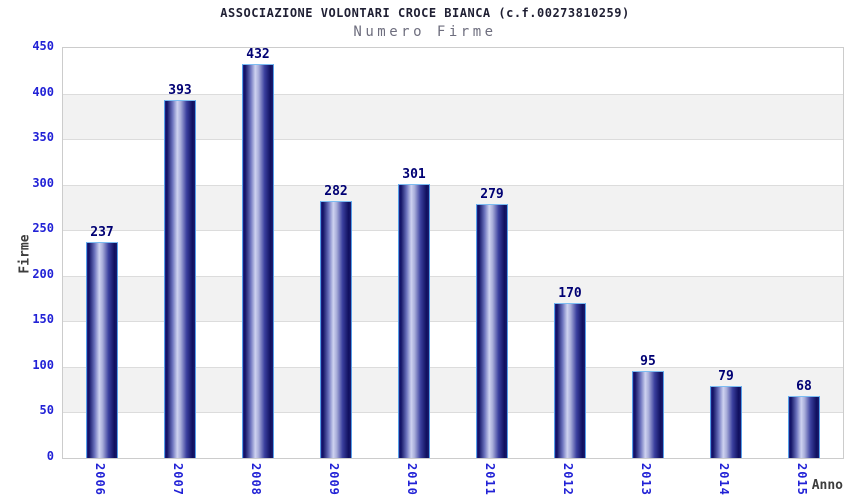 The image size is (850, 500). What do you see at coordinates (46, 410) in the screenshot?
I see `y-tick-label: 50` at bounding box center [46, 410].